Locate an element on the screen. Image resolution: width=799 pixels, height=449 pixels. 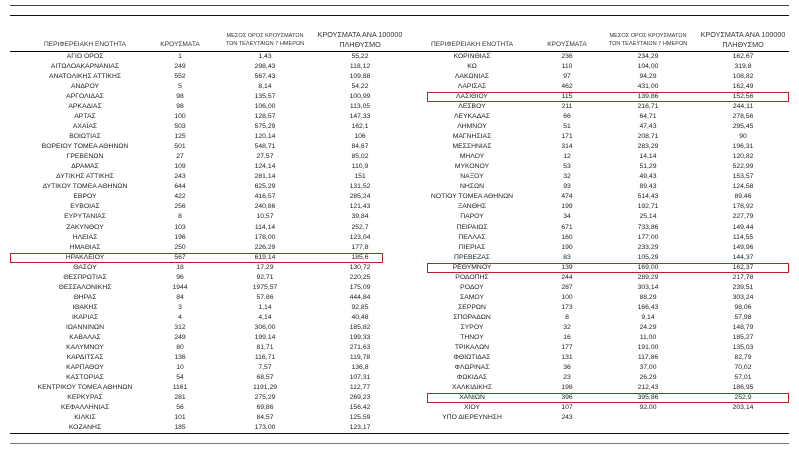
avg-7-days: 178,00 is located at coordinates (265, 237).